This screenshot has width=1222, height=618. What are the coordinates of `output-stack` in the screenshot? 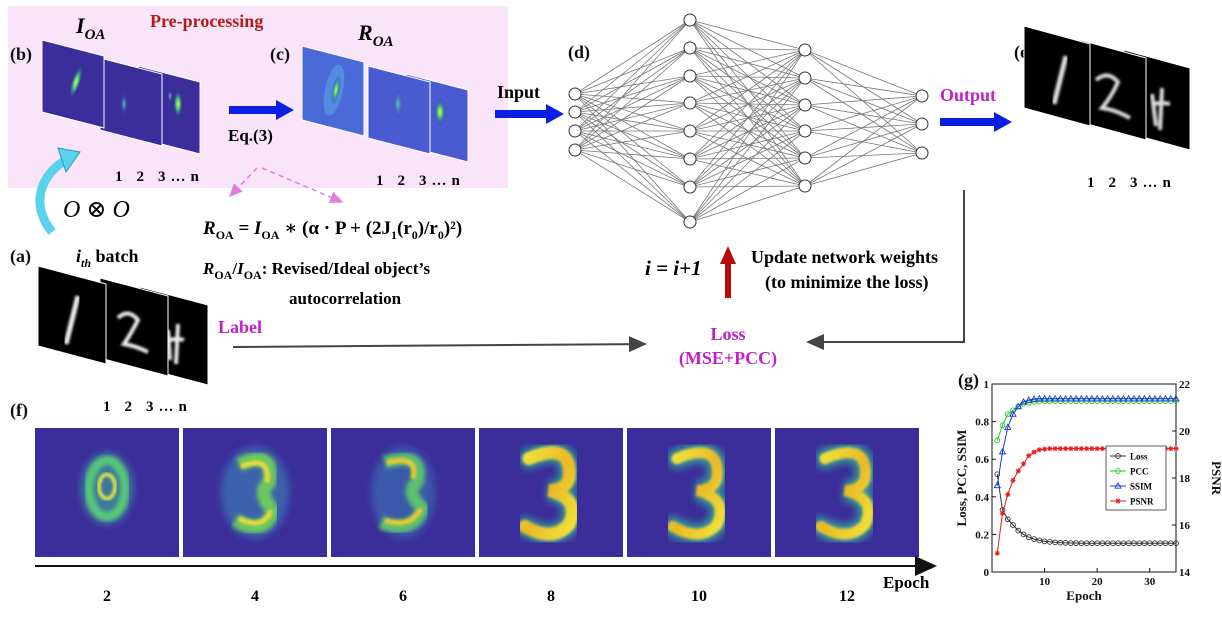 It's located at (1107, 88).